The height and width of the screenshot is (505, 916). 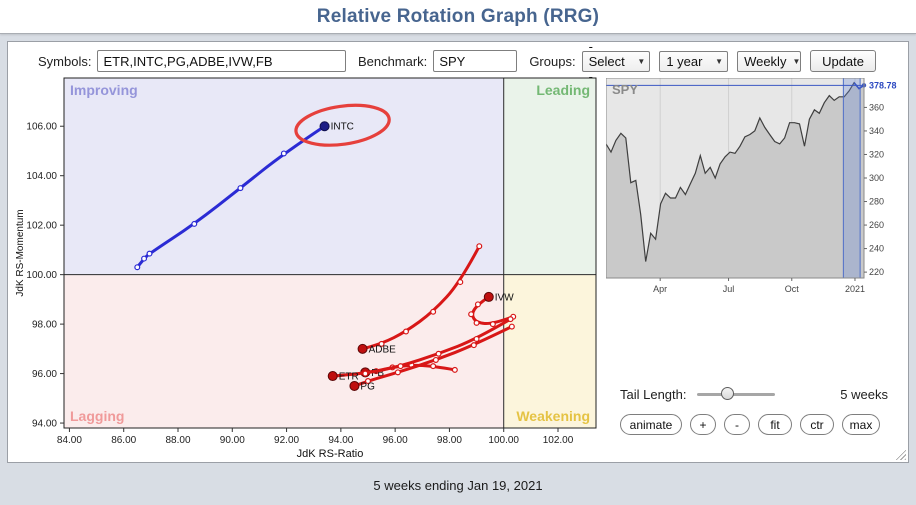 I want to click on groups-select: - Select - ▼, so click(x=616, y=61).